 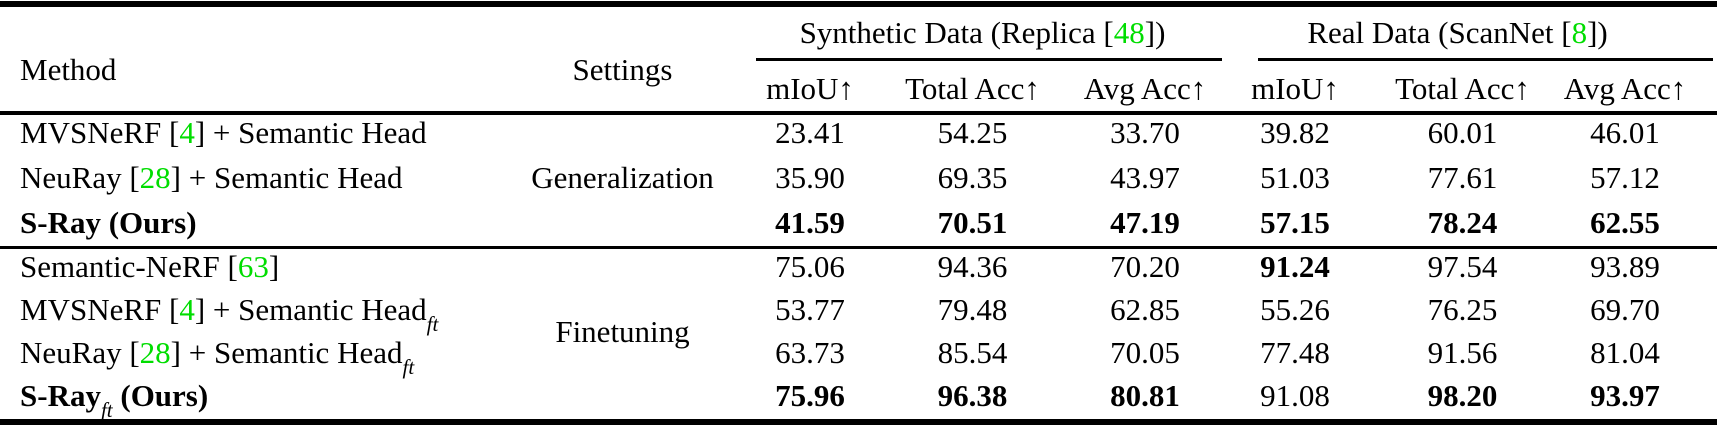 I want to click on method-cell: S-Ray (Ours), so click(x=252, y=223).